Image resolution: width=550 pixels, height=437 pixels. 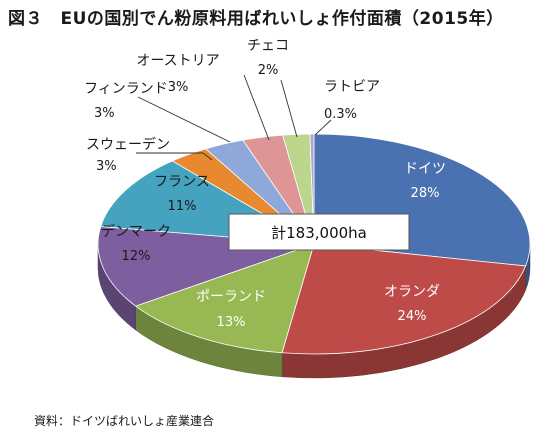 What do you see at coordinates (136, 231) in the screenshot?
I see `slice-label-3: デンマーク` at bounding box center [136, 231].